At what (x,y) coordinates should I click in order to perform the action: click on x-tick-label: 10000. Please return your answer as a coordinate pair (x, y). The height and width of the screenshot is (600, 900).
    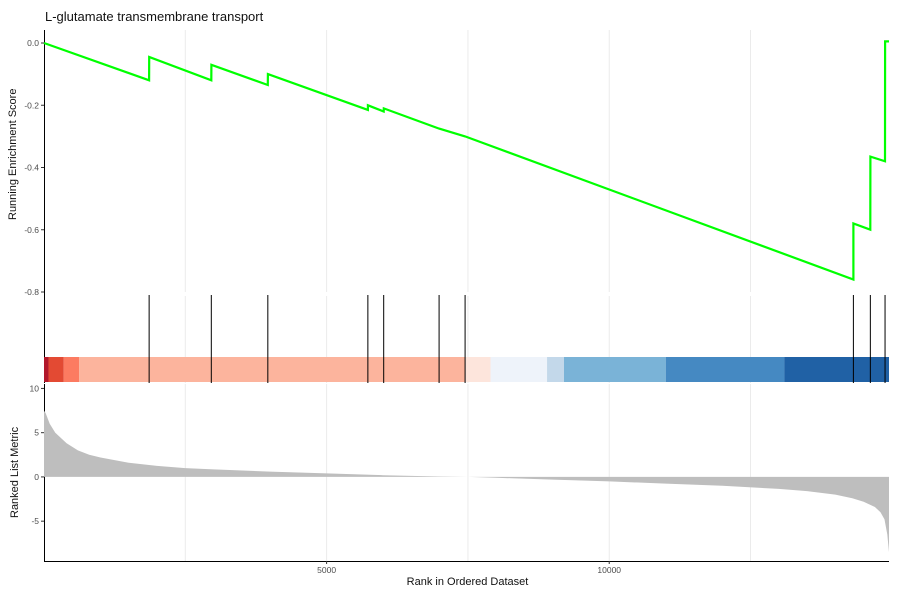
    Looking at the image, I should click on (609, 570).